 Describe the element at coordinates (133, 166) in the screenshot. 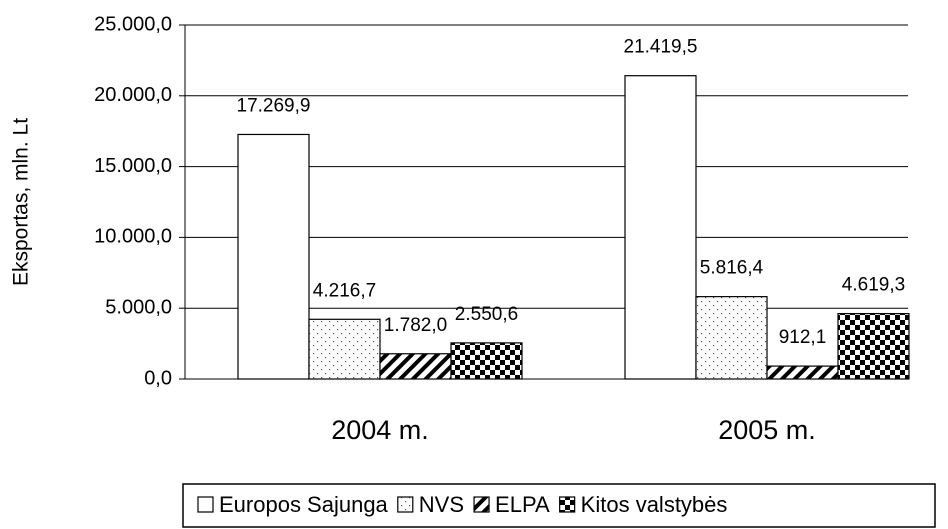

I see `y-tick-label: 15.000,0` at that location.